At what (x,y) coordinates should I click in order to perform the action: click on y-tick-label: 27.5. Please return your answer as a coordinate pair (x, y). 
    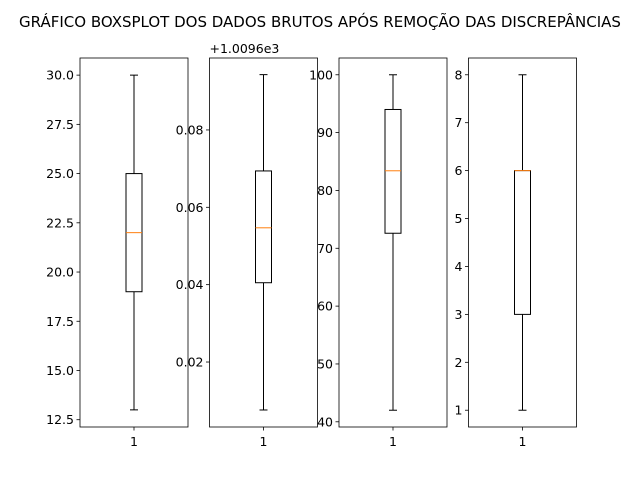
    Looking at the image, I should click on (60, 124).